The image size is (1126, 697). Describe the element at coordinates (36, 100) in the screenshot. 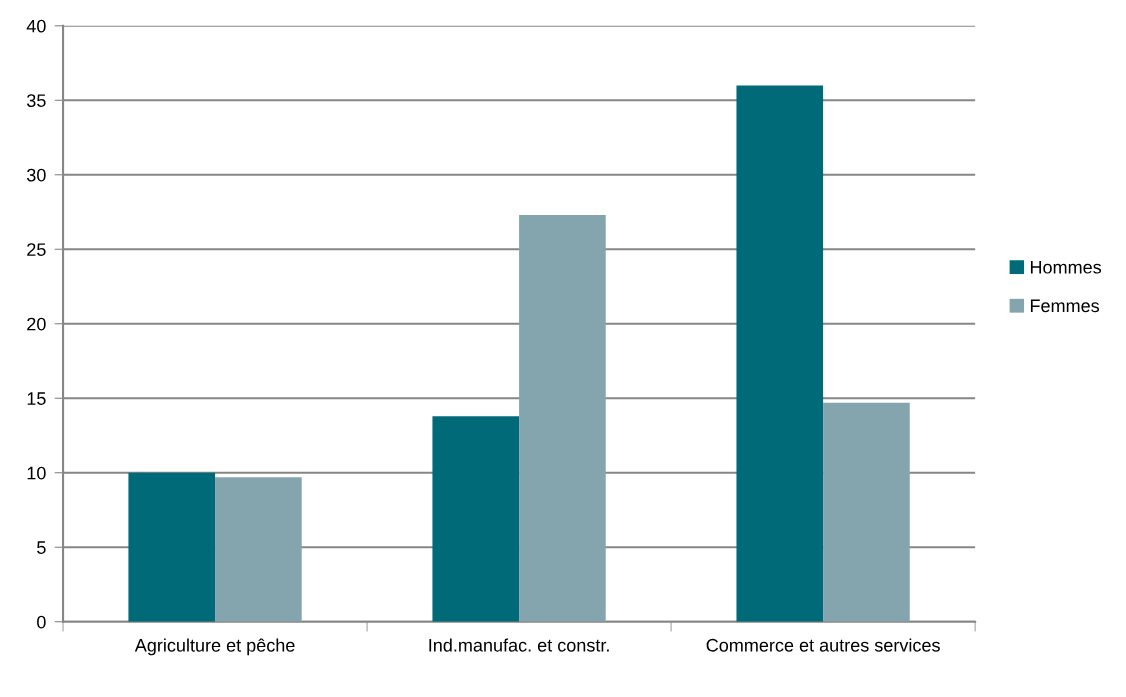

I see `y-tick-label: 35` at that location.